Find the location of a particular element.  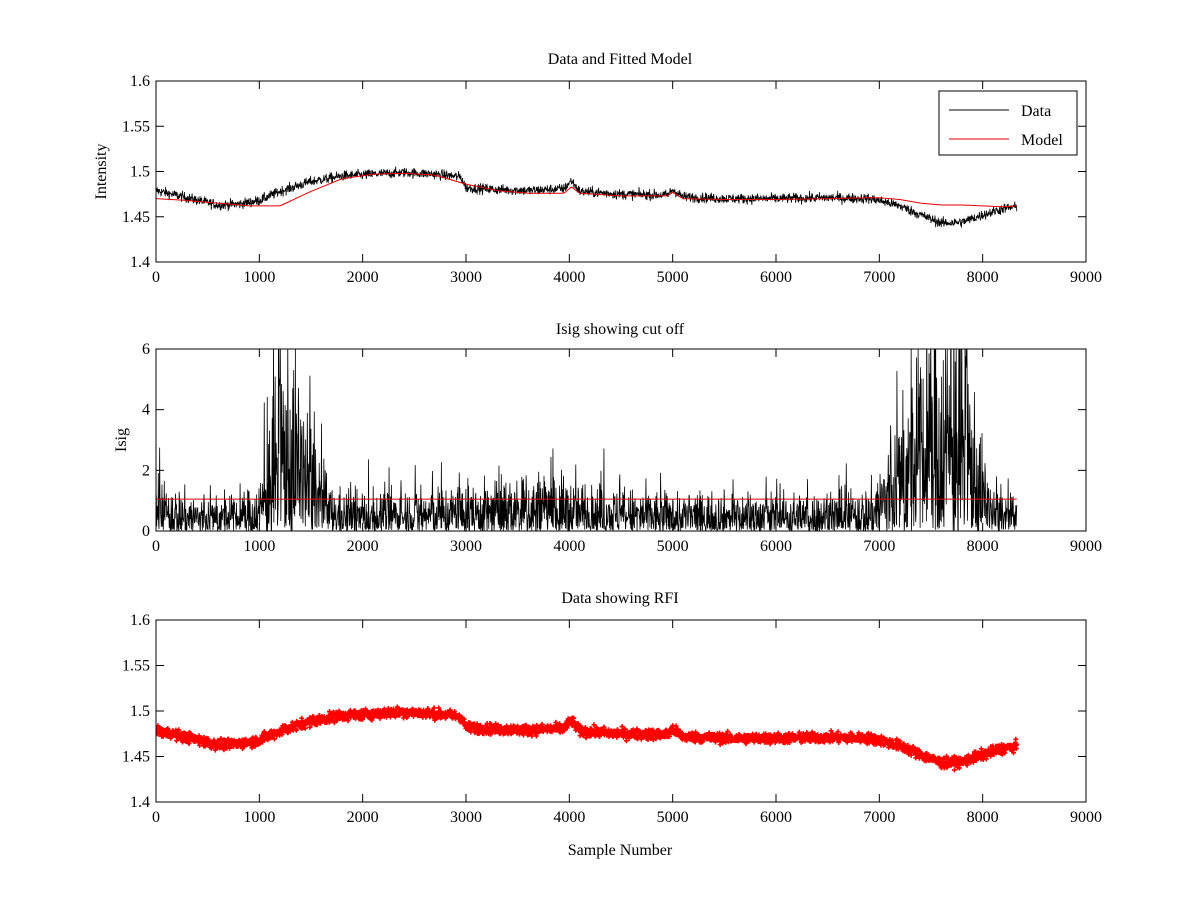

series-line-isig is located at coordinates (587, 440).